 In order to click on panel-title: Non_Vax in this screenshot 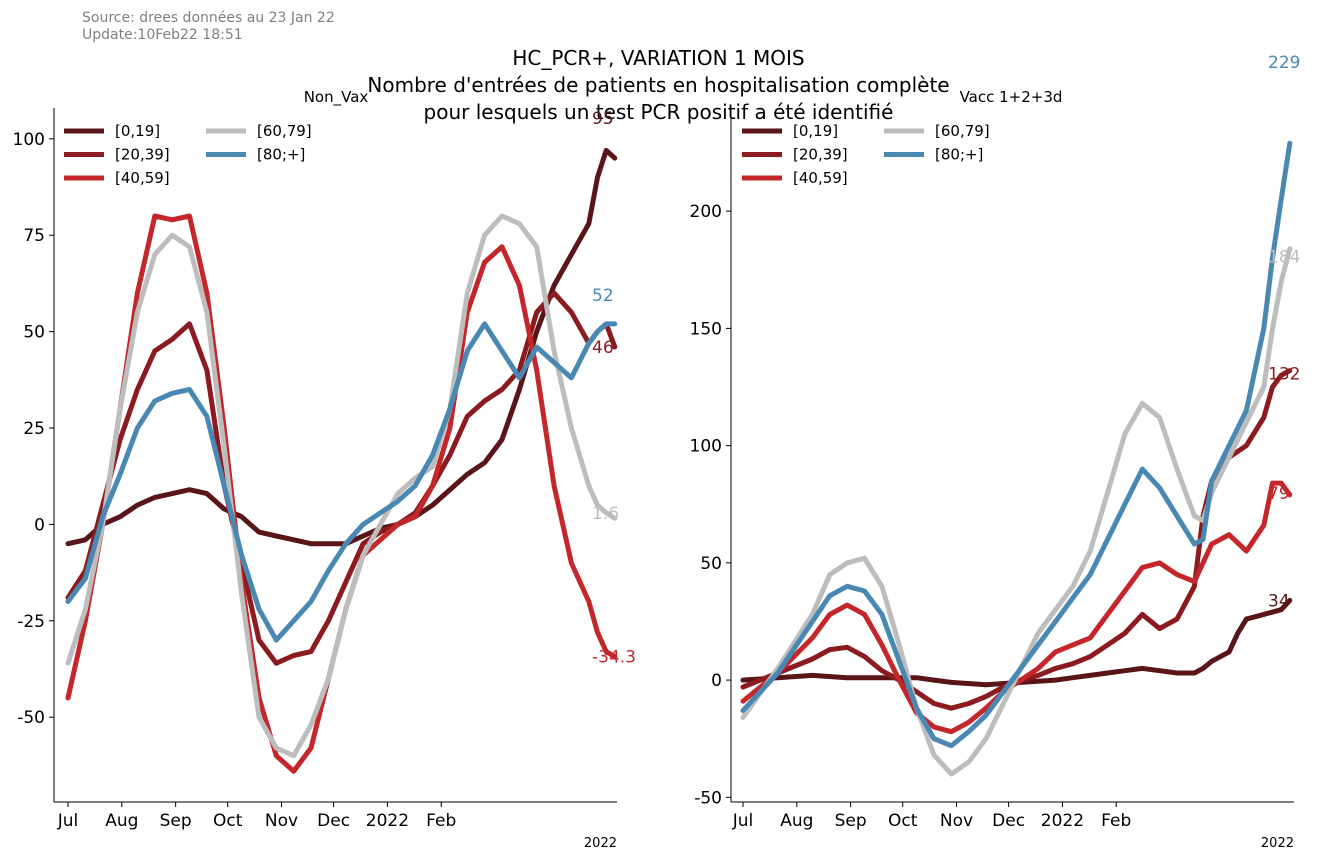, I will do `click(336, 97)`.